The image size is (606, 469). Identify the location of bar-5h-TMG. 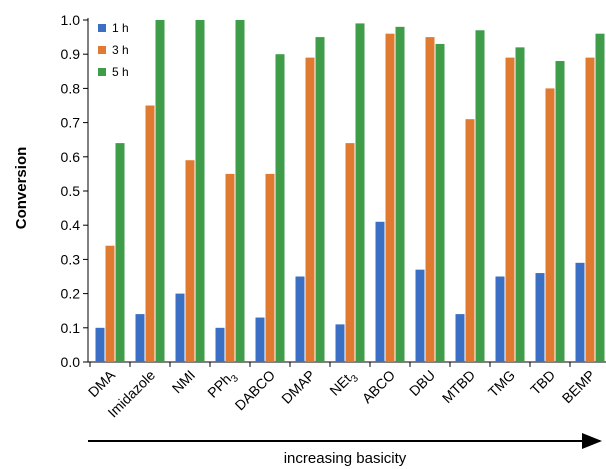
(520, 205).